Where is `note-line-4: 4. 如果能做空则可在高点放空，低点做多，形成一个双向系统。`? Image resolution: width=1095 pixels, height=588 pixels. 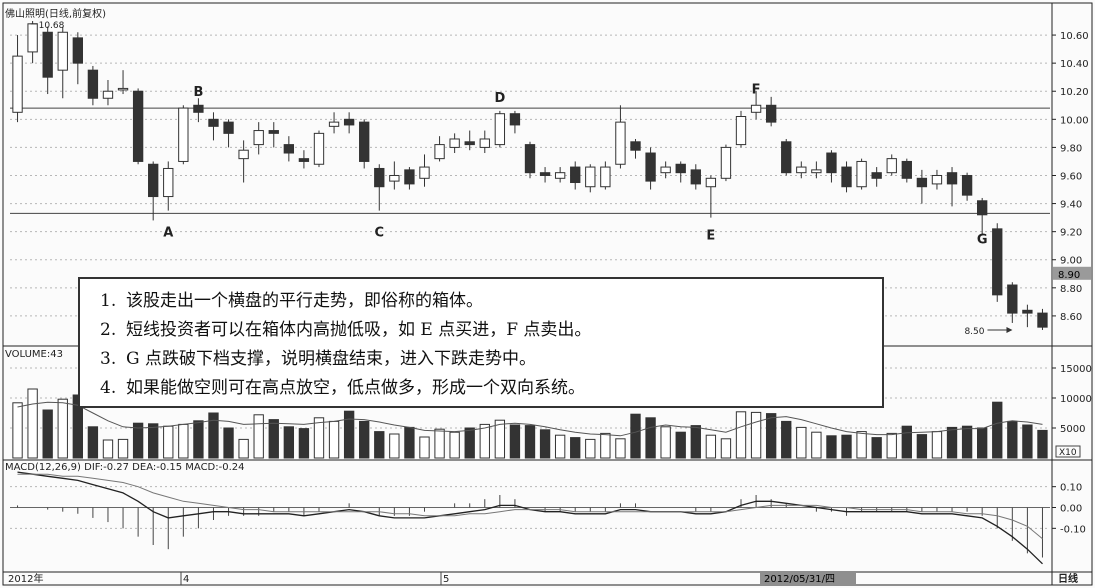
note-line-4: 4. 如果能做空则可在高点放空，低点做多，形成一个双向系统。 is located at coordinates (491, 388).